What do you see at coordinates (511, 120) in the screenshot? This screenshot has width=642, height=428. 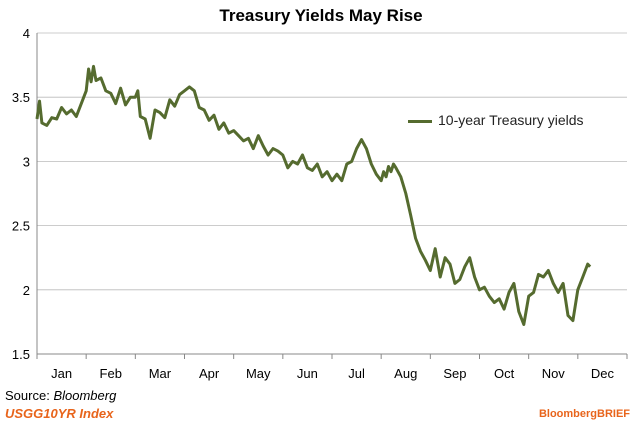 I see `legend-label: 10-year Treasury yields` at bounding box center [511, 120].